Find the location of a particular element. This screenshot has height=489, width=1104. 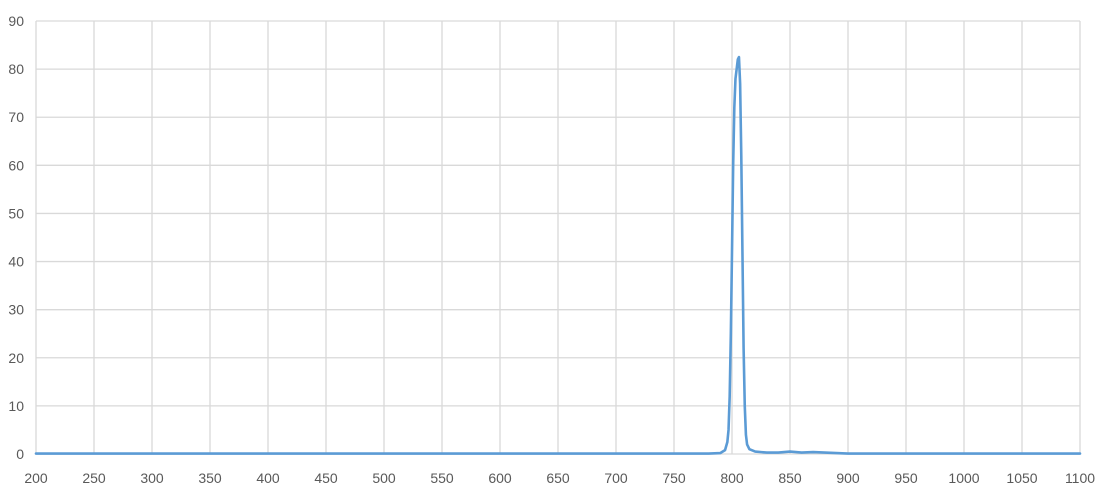

x-tick-label: 600 is located at coordinates (500, 478).